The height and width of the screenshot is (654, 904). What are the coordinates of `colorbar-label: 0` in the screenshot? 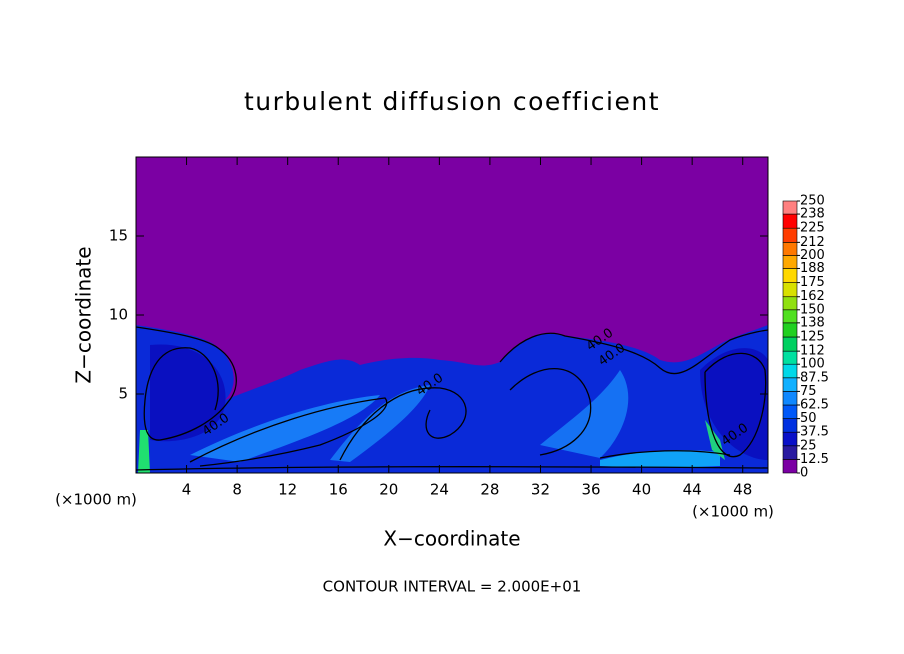 It's located at (804, 473).